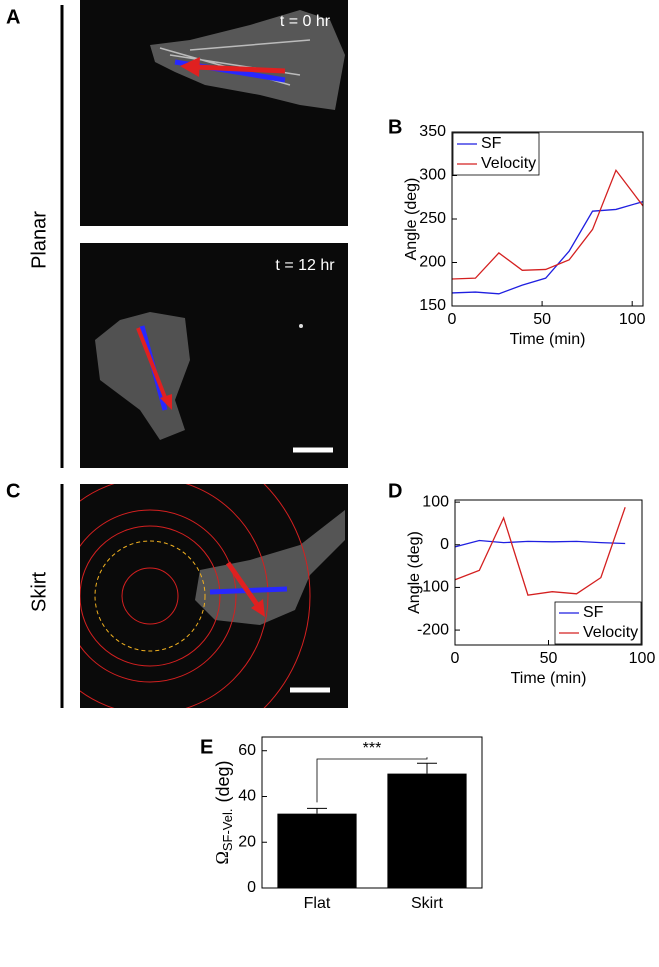  Describe the element at coordinates (432, 131) in the screenshot. I see `y-tick-label: 350` at that location.